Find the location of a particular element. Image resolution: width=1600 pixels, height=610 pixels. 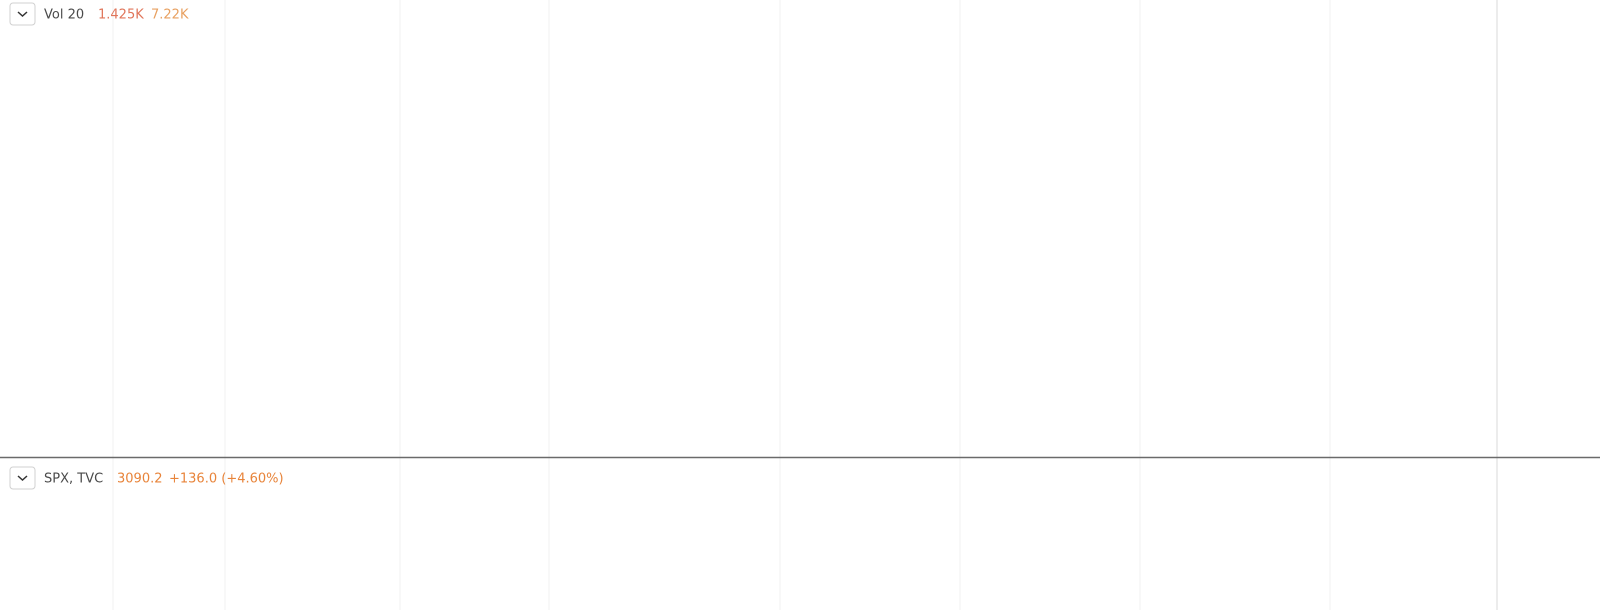

spx-title: SPX, TVC is located at coordinates (73, 479).